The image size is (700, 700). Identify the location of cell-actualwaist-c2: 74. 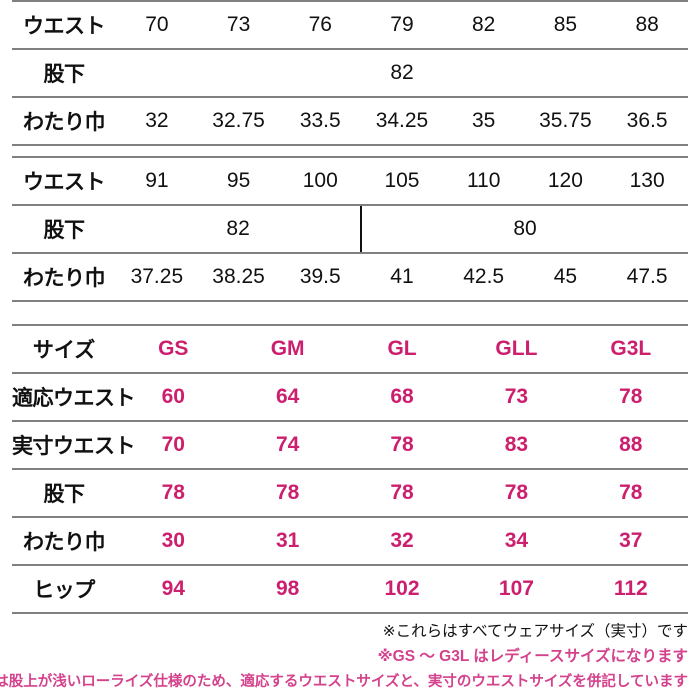
(287, 445).